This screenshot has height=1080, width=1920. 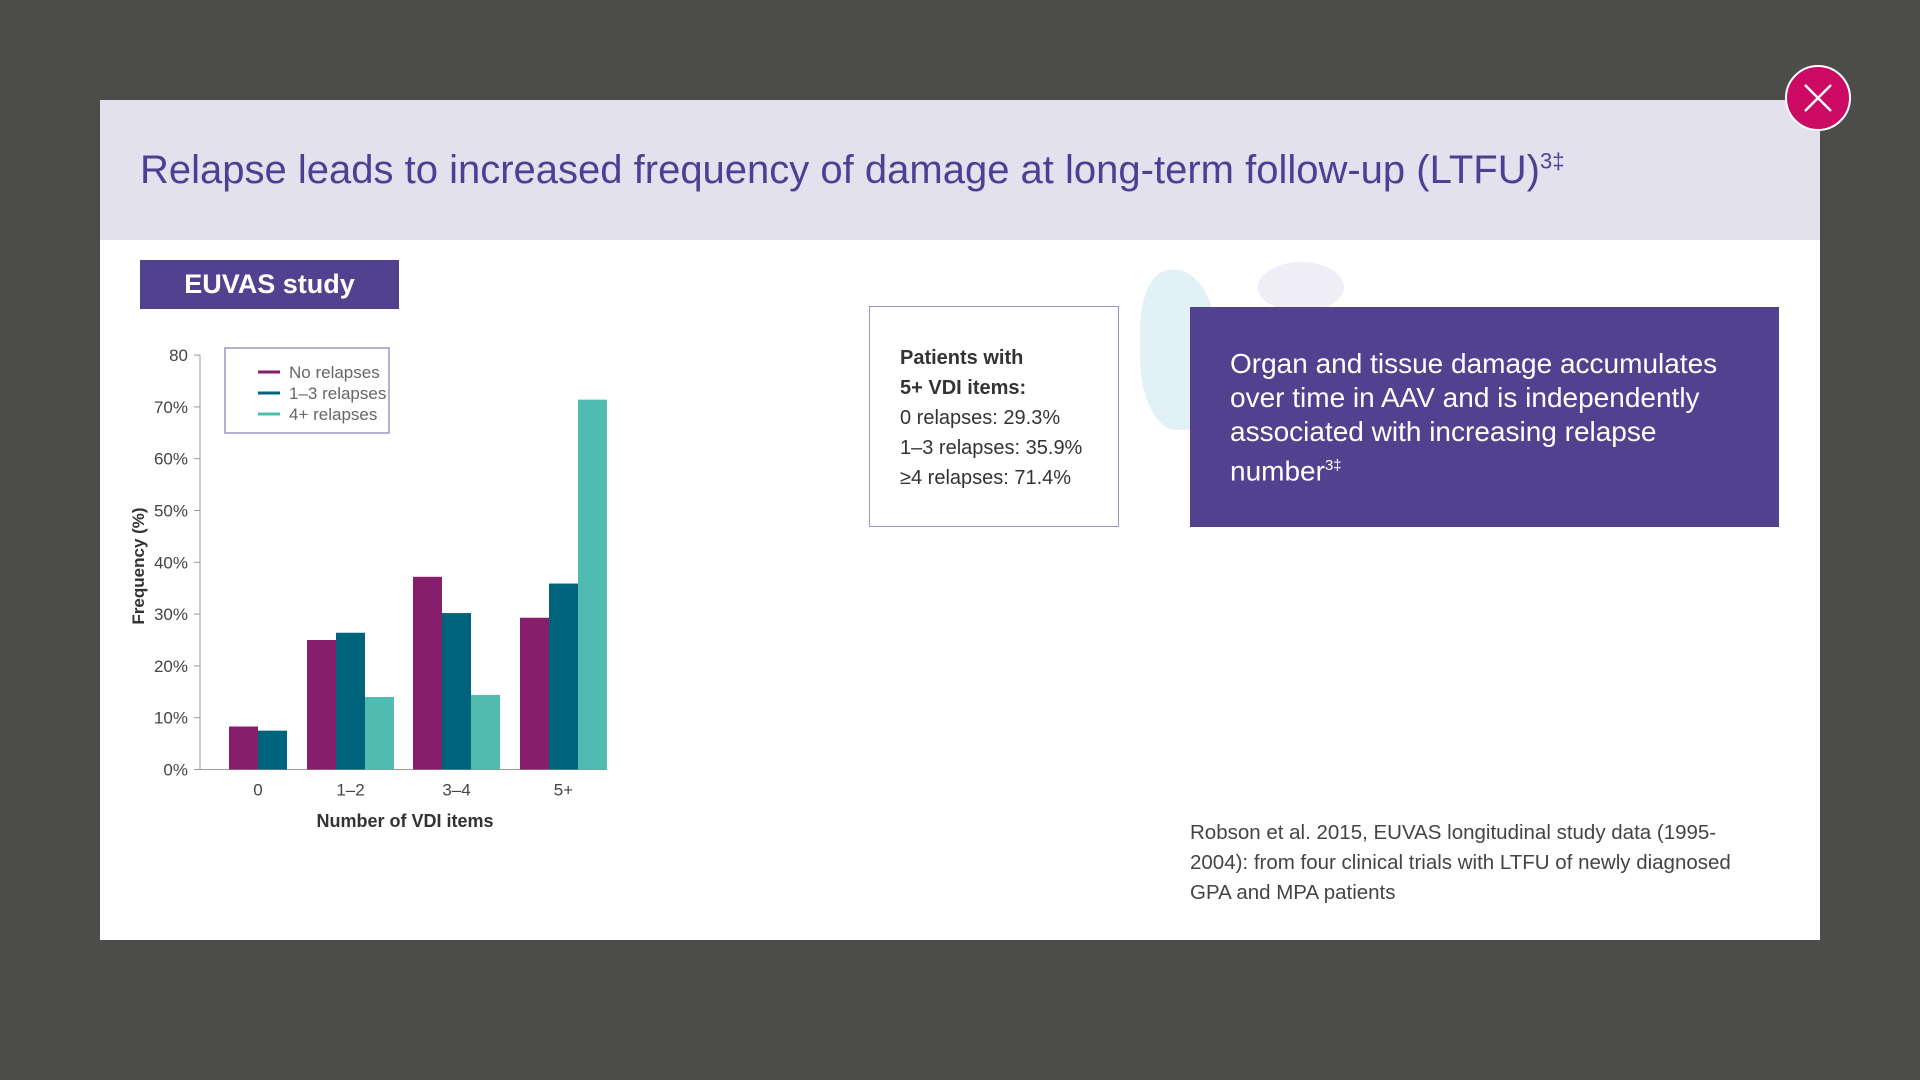 I want to click on decorative-blob, so click(x=1301, y=287).